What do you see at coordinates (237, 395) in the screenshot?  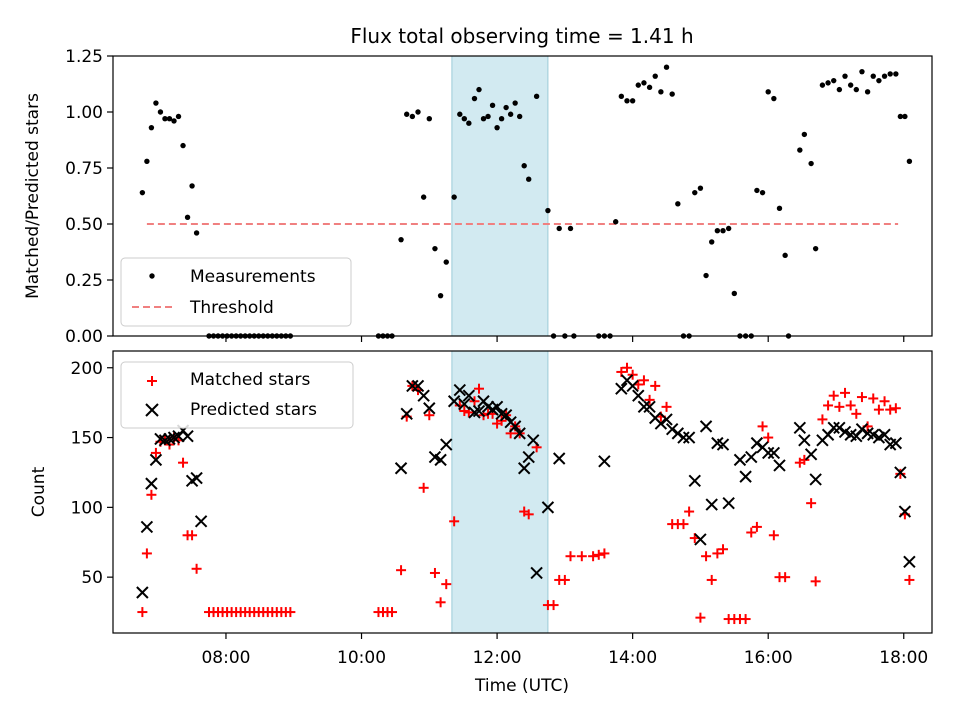 I see `bottom-legend-box` at bounding box center [237, 395].